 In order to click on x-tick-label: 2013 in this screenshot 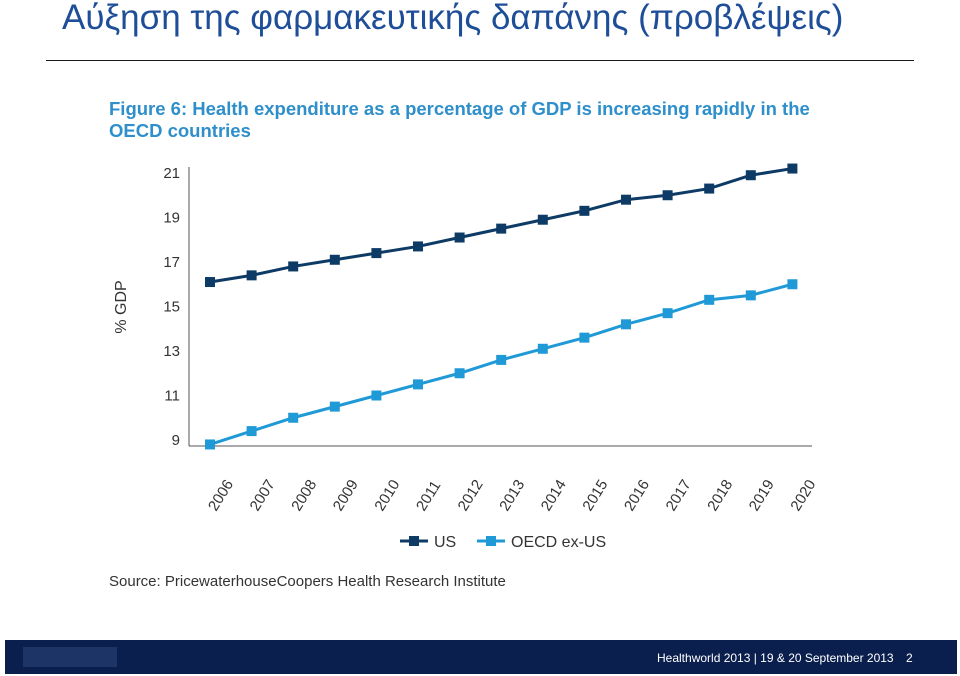, I will do `click(512, 495)`.